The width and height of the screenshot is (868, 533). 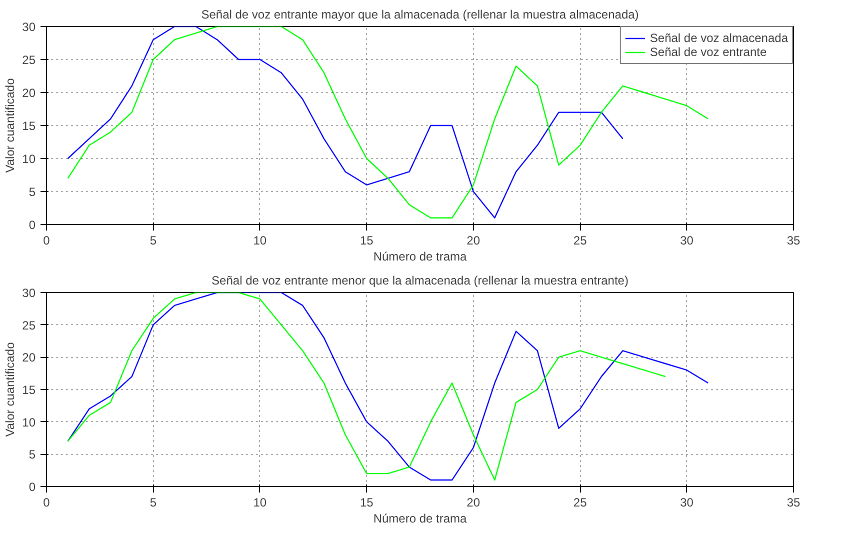 I want to click on legend-label: Señal de voz entrante, so click(x=708, y=52).